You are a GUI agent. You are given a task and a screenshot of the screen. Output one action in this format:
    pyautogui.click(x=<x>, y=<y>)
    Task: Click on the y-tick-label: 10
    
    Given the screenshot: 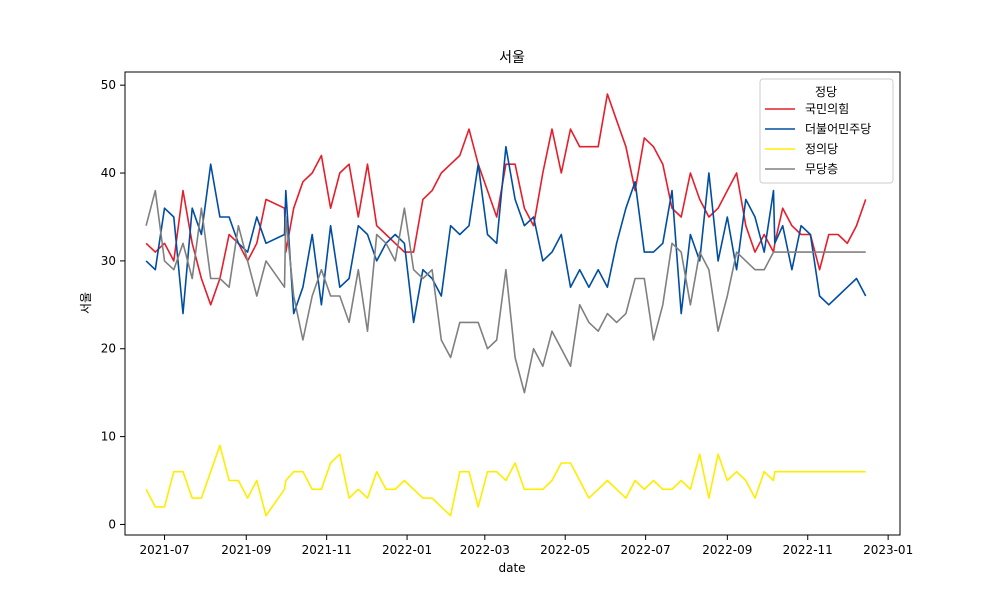 What is the action you would take?
    pyautogui.click(x=108, y=437)
    